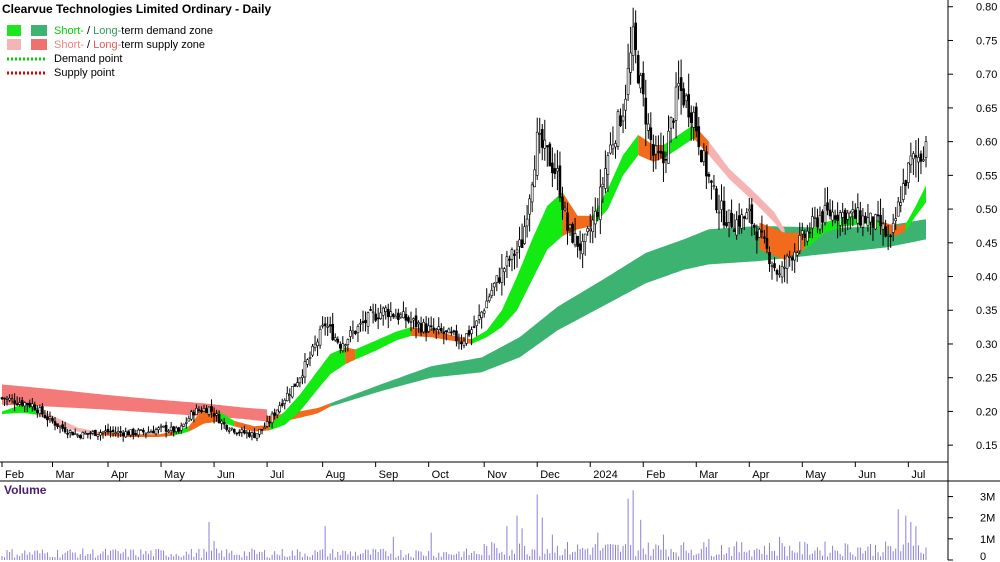  I want to click on volume-label: Volume, so click(25, 490).